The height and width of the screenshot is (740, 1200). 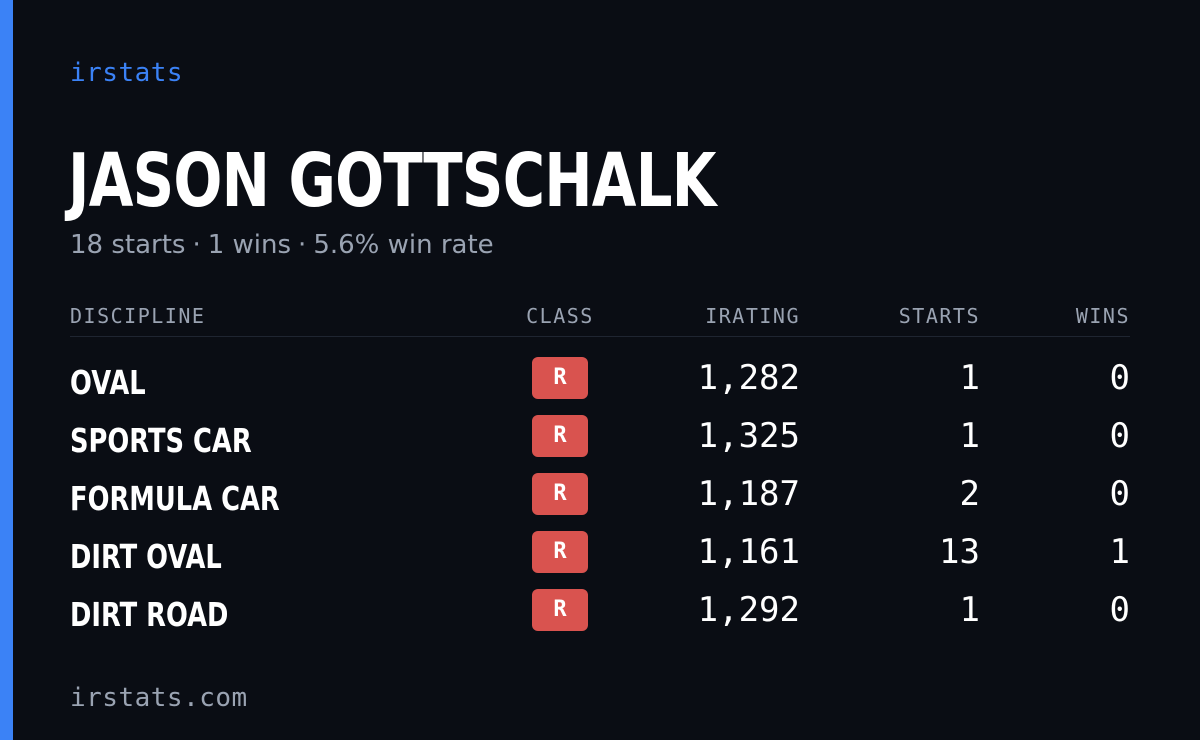 I want to click on summary-win-rate: 5.6% win rate, so click(x=403, y=245).